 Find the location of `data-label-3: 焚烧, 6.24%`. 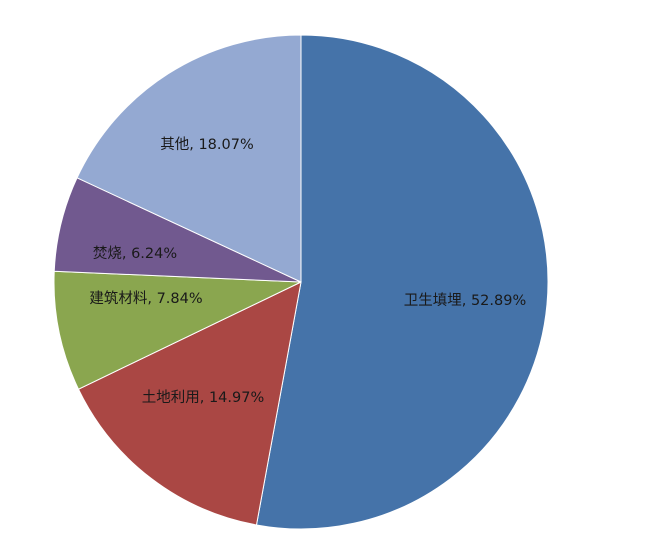

data-label-3: 焚烧, 6.24% is located at coordinates (135, 253).